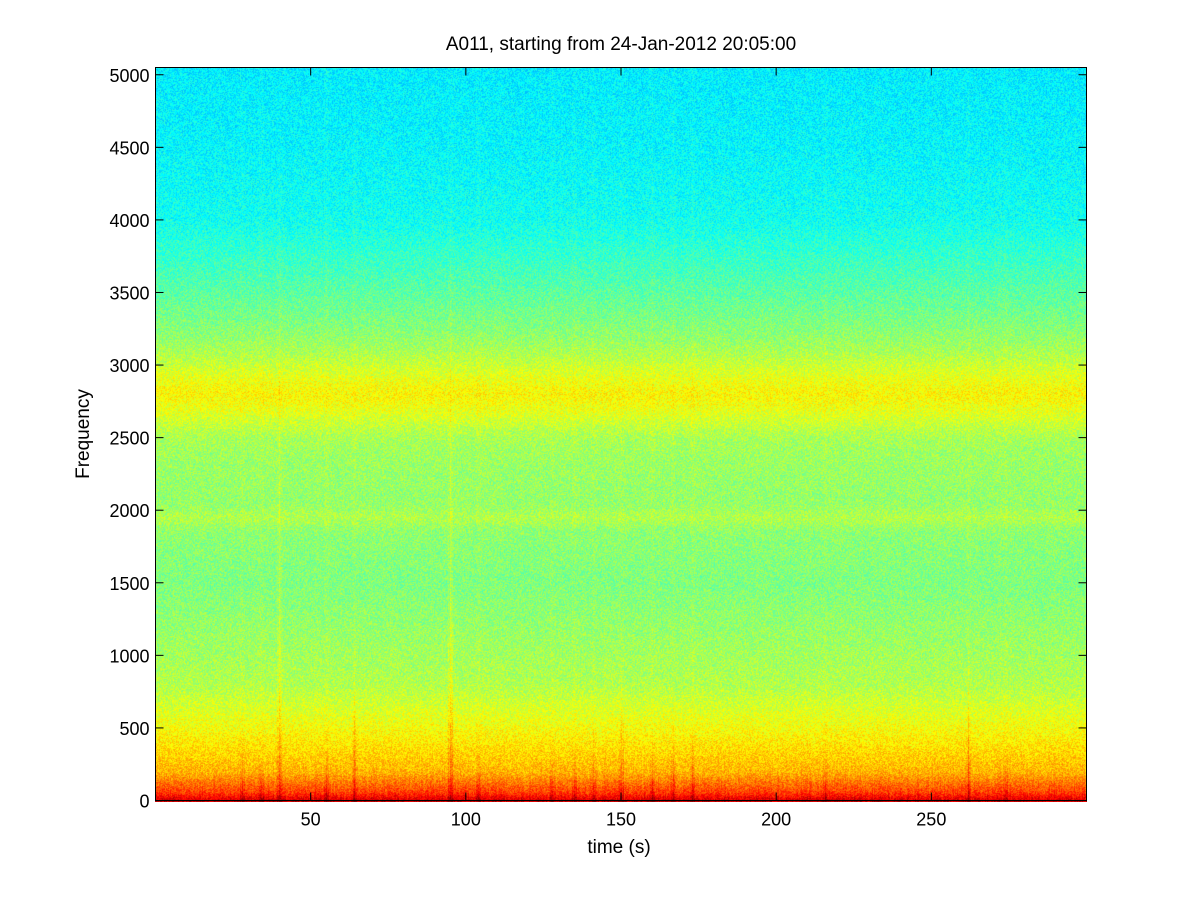 The image size is (1200, 900). I want to click on y-tick-label: 3500, so click(129, 293).